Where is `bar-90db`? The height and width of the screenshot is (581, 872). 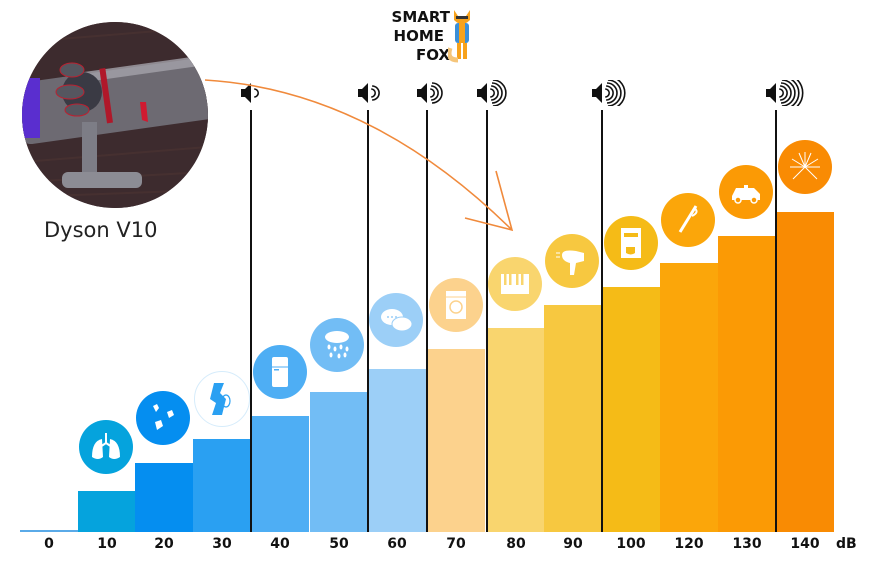 bar-90db is located at coordinates (573, 418).